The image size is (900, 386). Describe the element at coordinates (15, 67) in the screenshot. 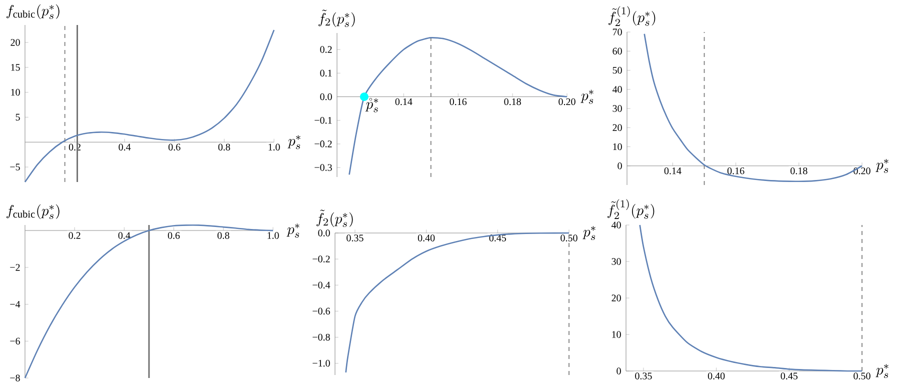

I see `y-tick-label: 15` at that location.